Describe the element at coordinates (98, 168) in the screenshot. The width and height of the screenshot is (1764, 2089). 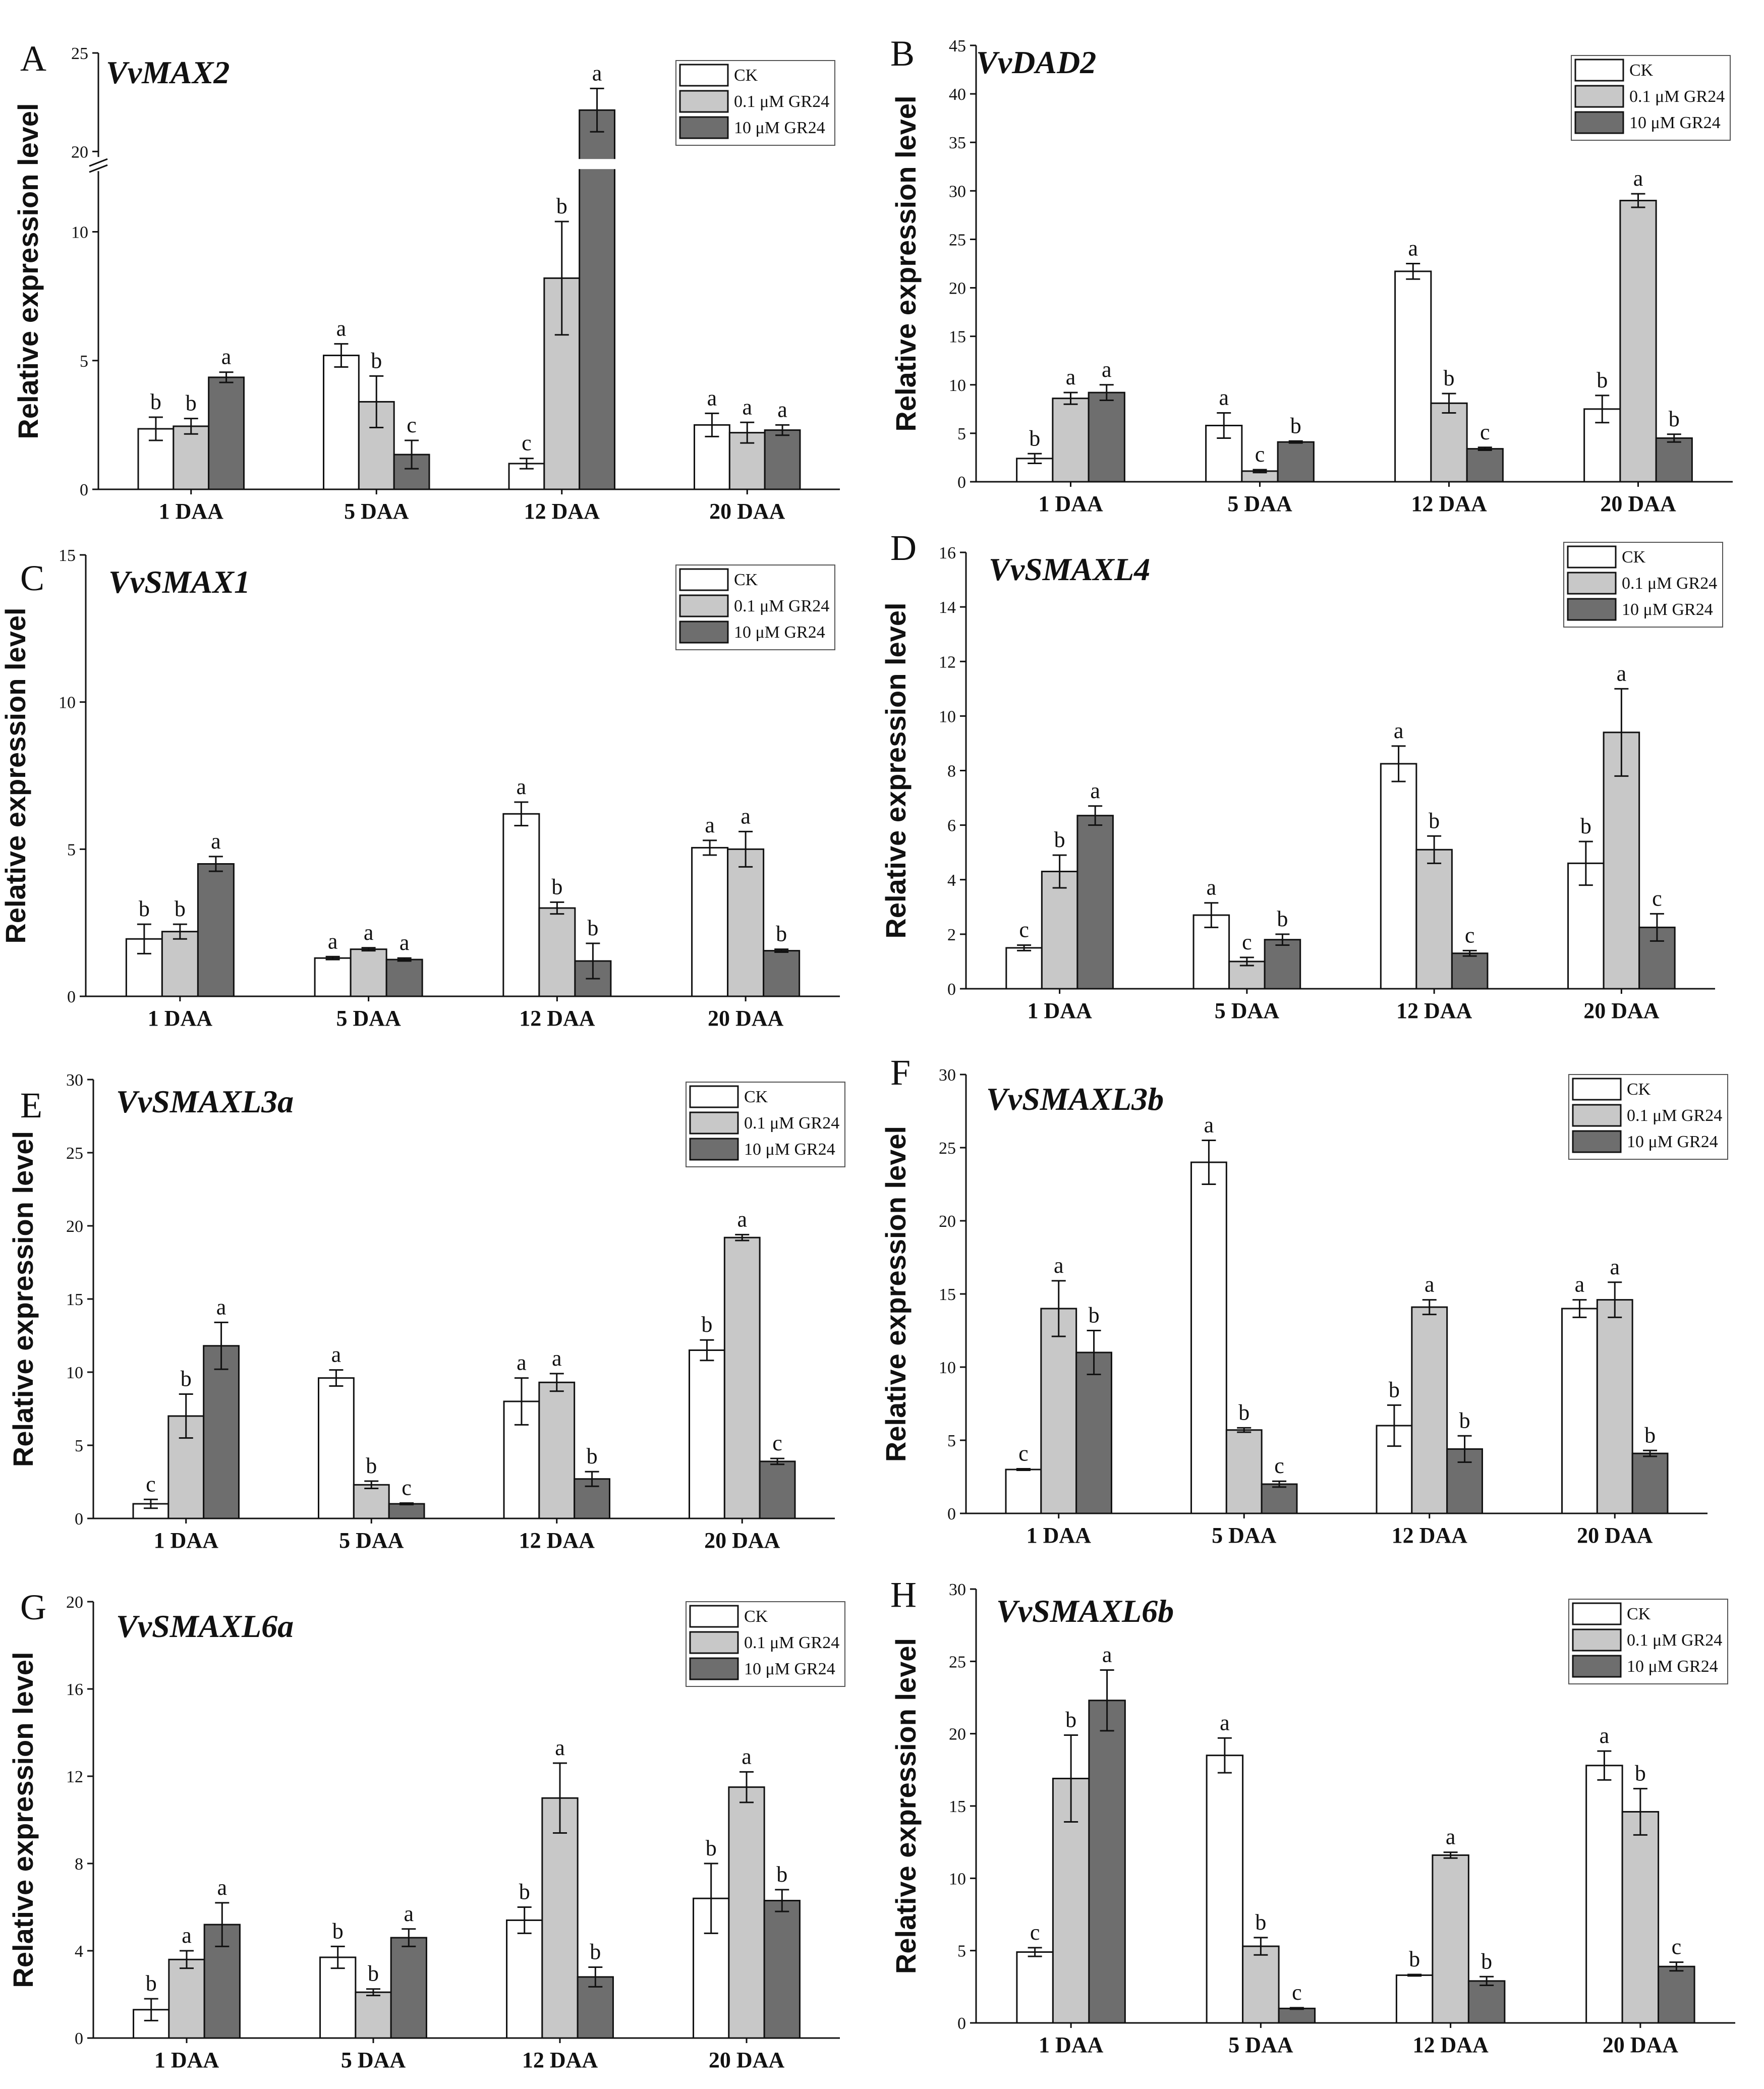
I see `axis-break-mark` at that location.